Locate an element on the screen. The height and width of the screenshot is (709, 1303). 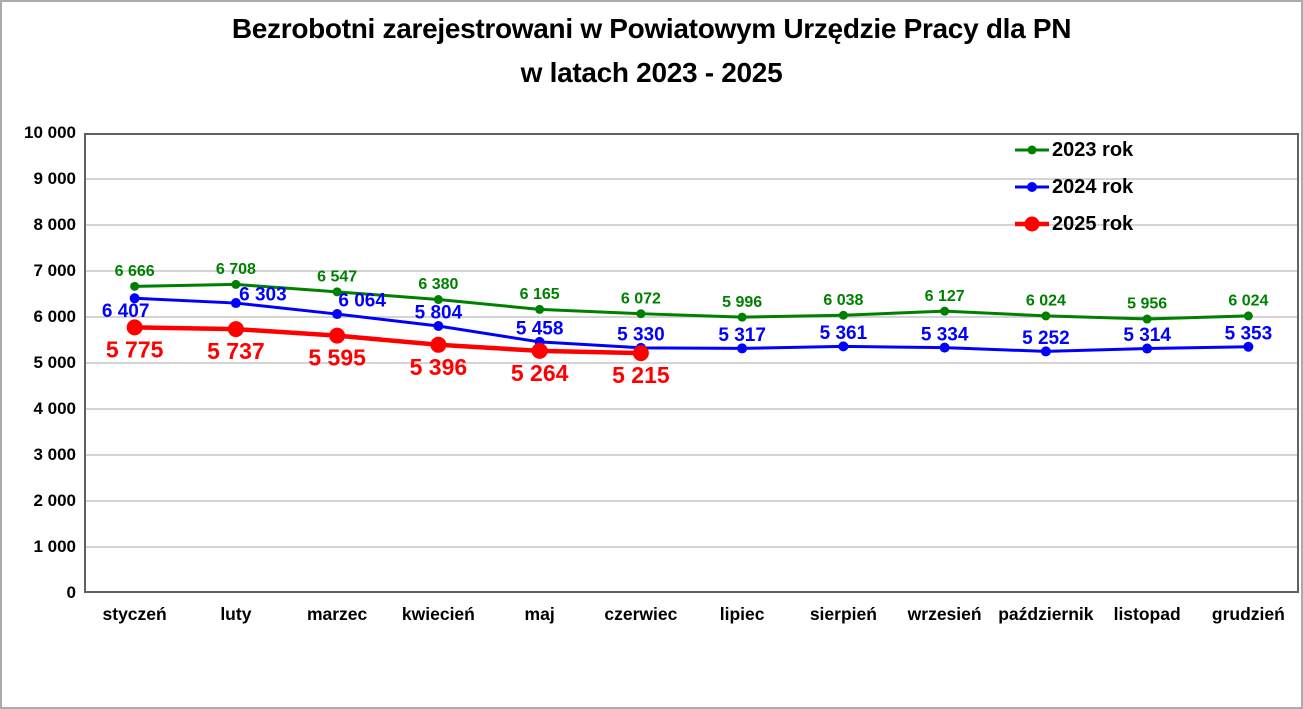
chart-title-line2: w latach 2023 - 2025 is located at coordinates (651, 72).